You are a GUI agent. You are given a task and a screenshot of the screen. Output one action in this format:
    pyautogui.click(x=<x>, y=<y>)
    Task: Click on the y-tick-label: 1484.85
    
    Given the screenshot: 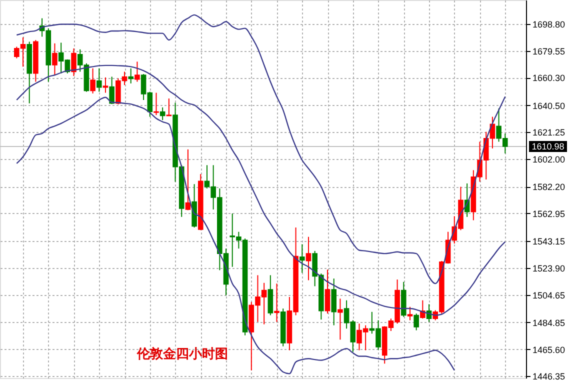 What is the action you would take?
    pyautogui.click(x=549, y=323)
    